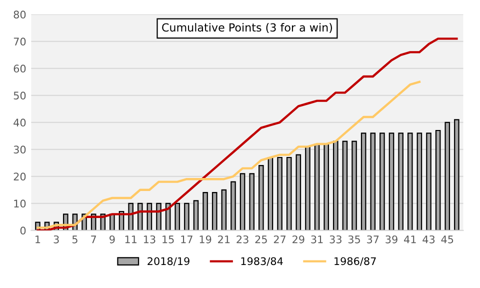 The width and height of the screenshot is (480, 288). Describe the element at coordinates (262, 261) in the screenshot. I see `legend-label: 1983/84` at that location.